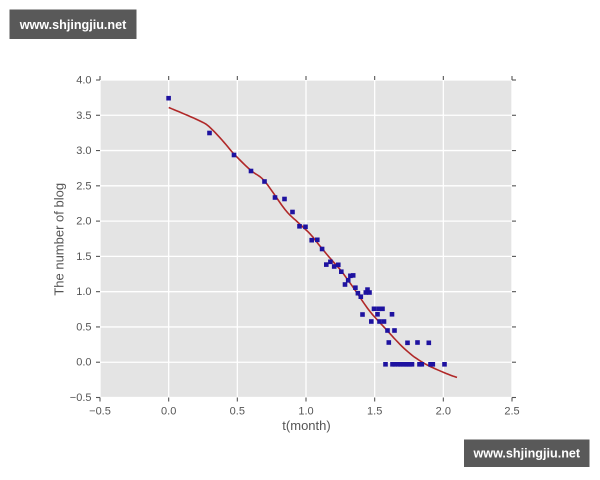 The image size is (600, 480). Describe the element at coordinates (58, 239) in the screenshot. I see `svg-text: The number of blog` at that location.